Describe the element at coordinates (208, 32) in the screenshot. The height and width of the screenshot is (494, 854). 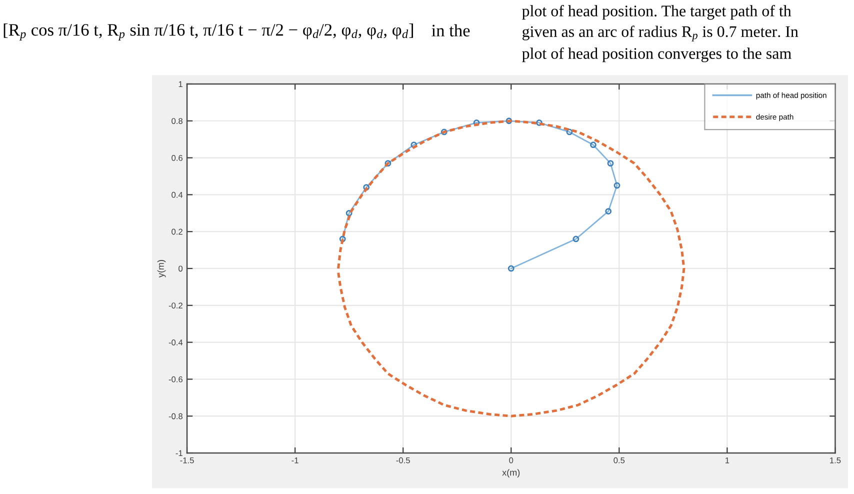
I see `text: [R$_{p}$ cos π/16 t, R$_{p}$ sin π/16 t, π/16 t − π/2 − φ$_{d}$/2, φ$_{d}$, φ$_{d}$, φ$_{d}$]` at that location.